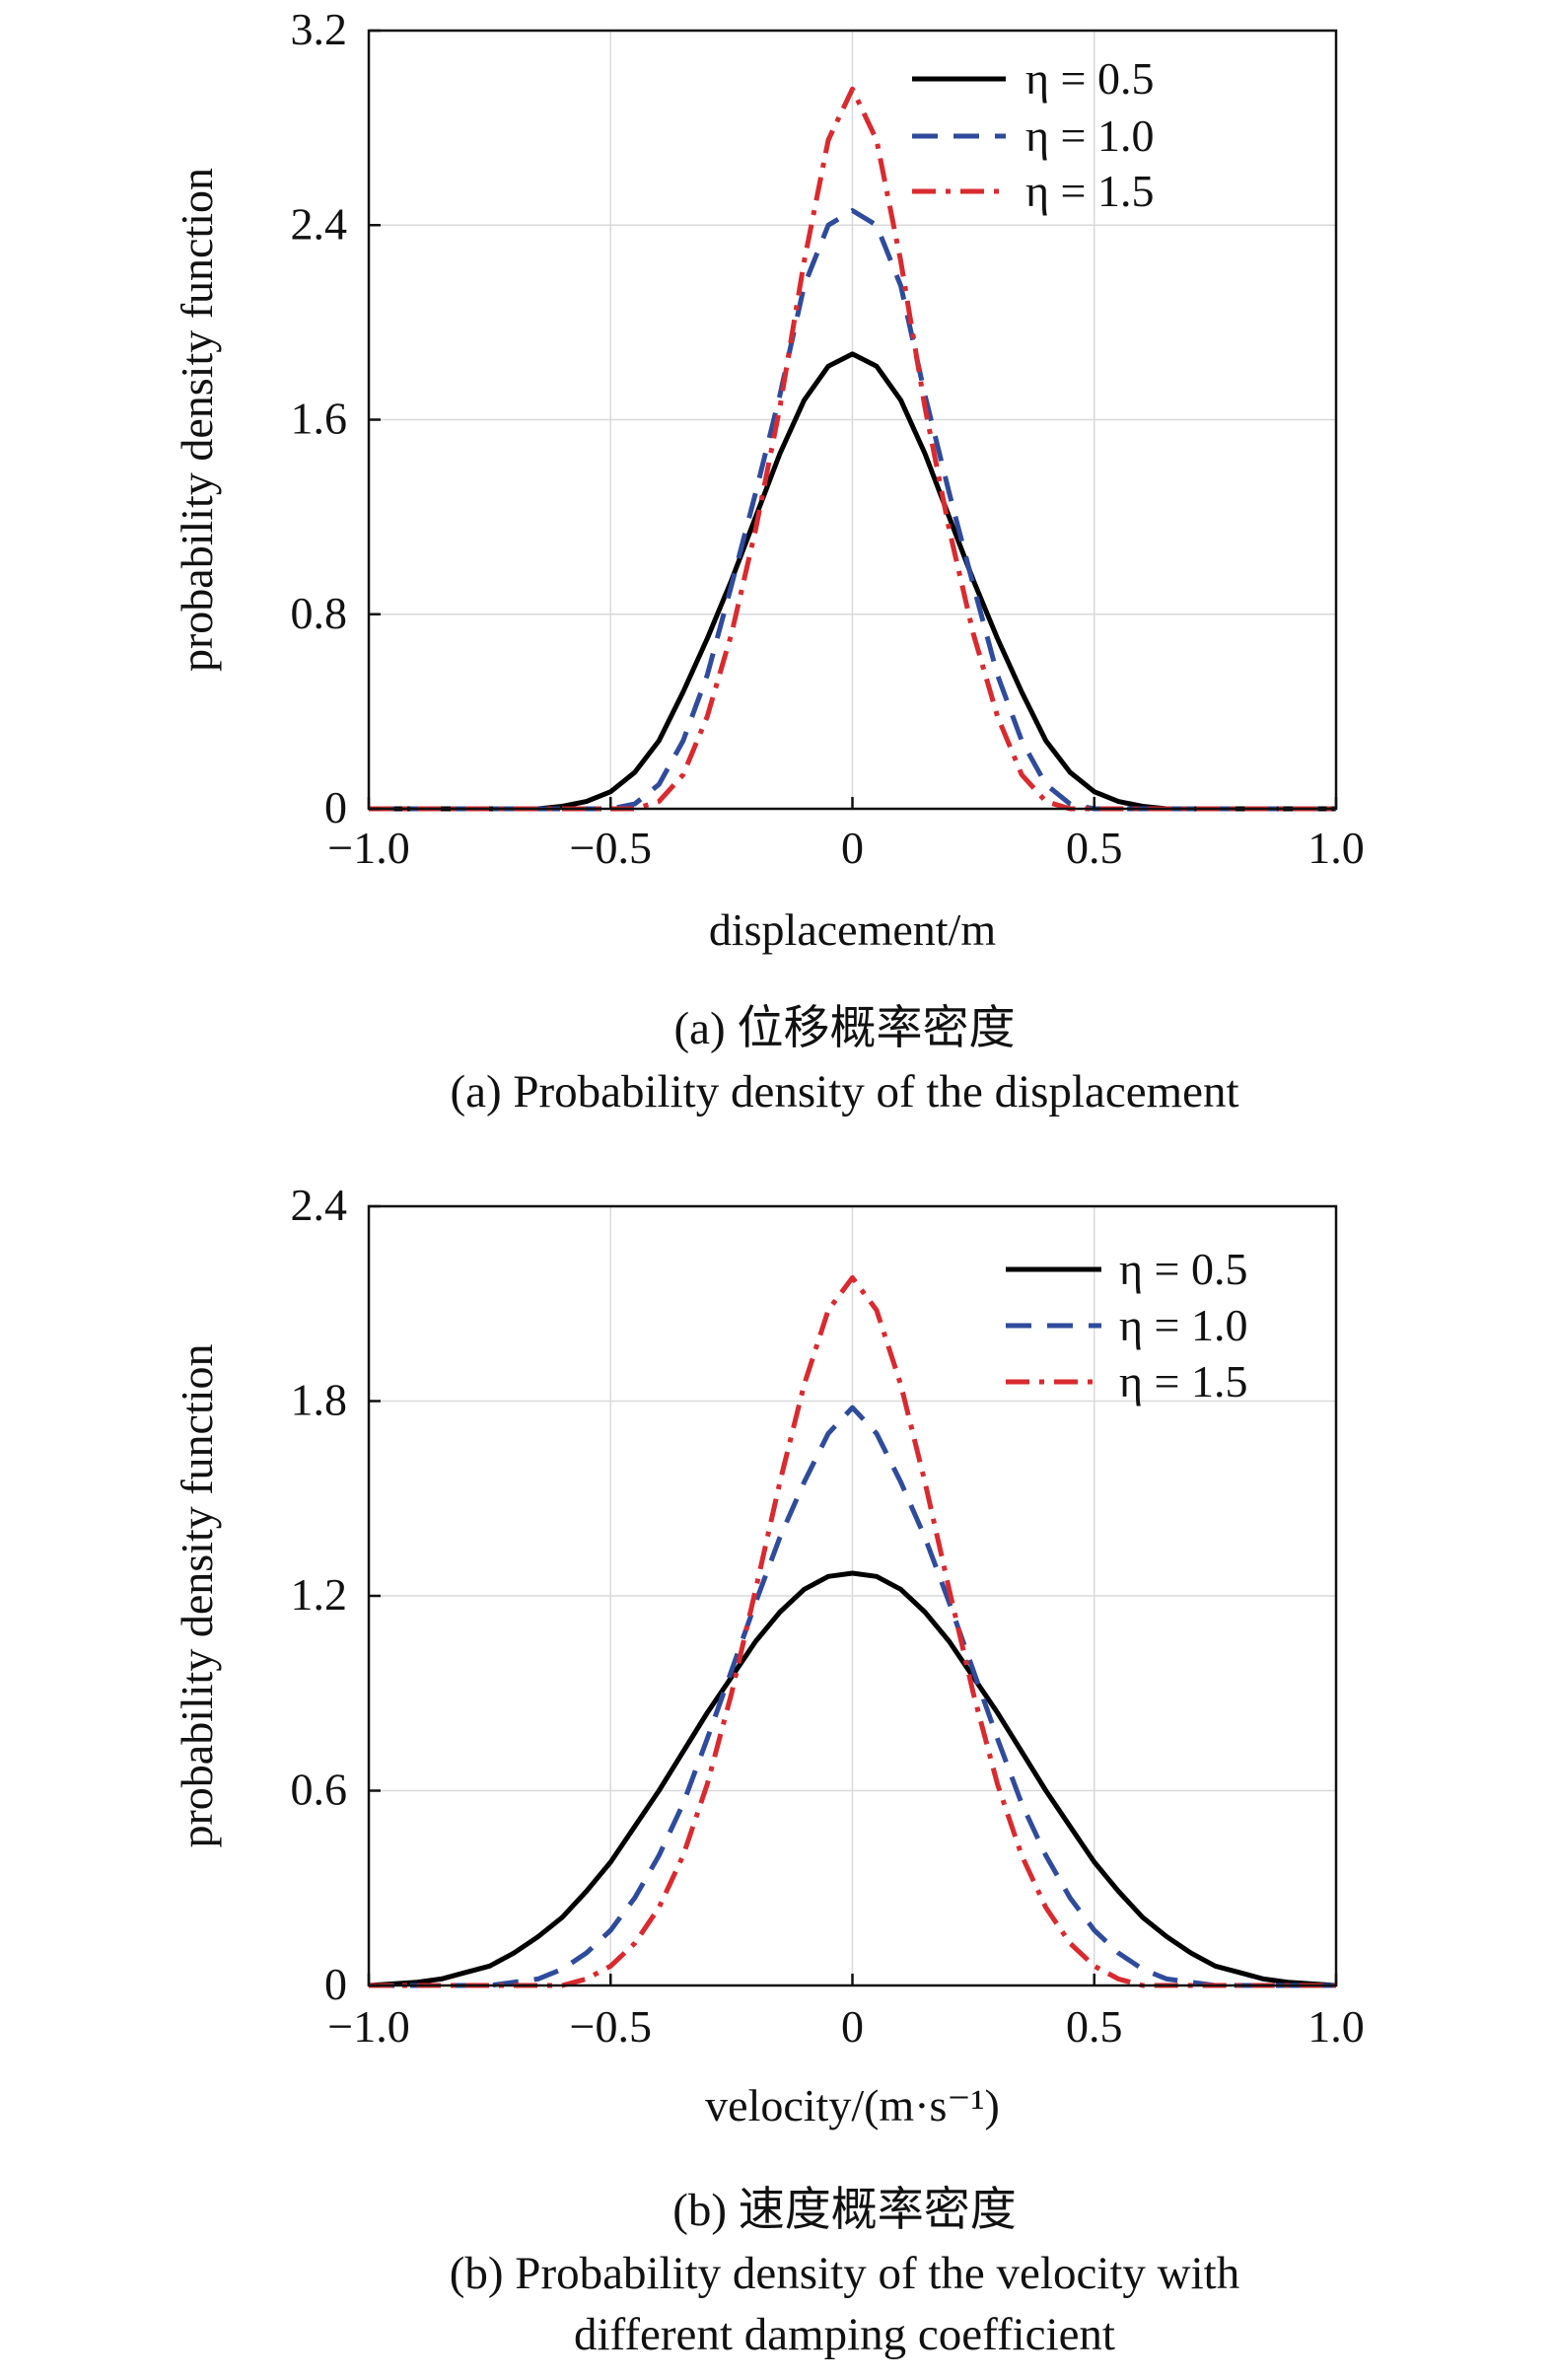 Image resolution: width=1553 pixels, height=2380 pixels. I want to click on legend: η = 0.5 η = 1.0η = 1.5, so click(1033, 134).